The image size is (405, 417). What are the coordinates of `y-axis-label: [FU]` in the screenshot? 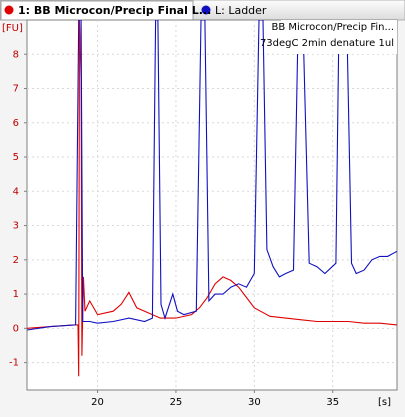 It's located at (12, 28).